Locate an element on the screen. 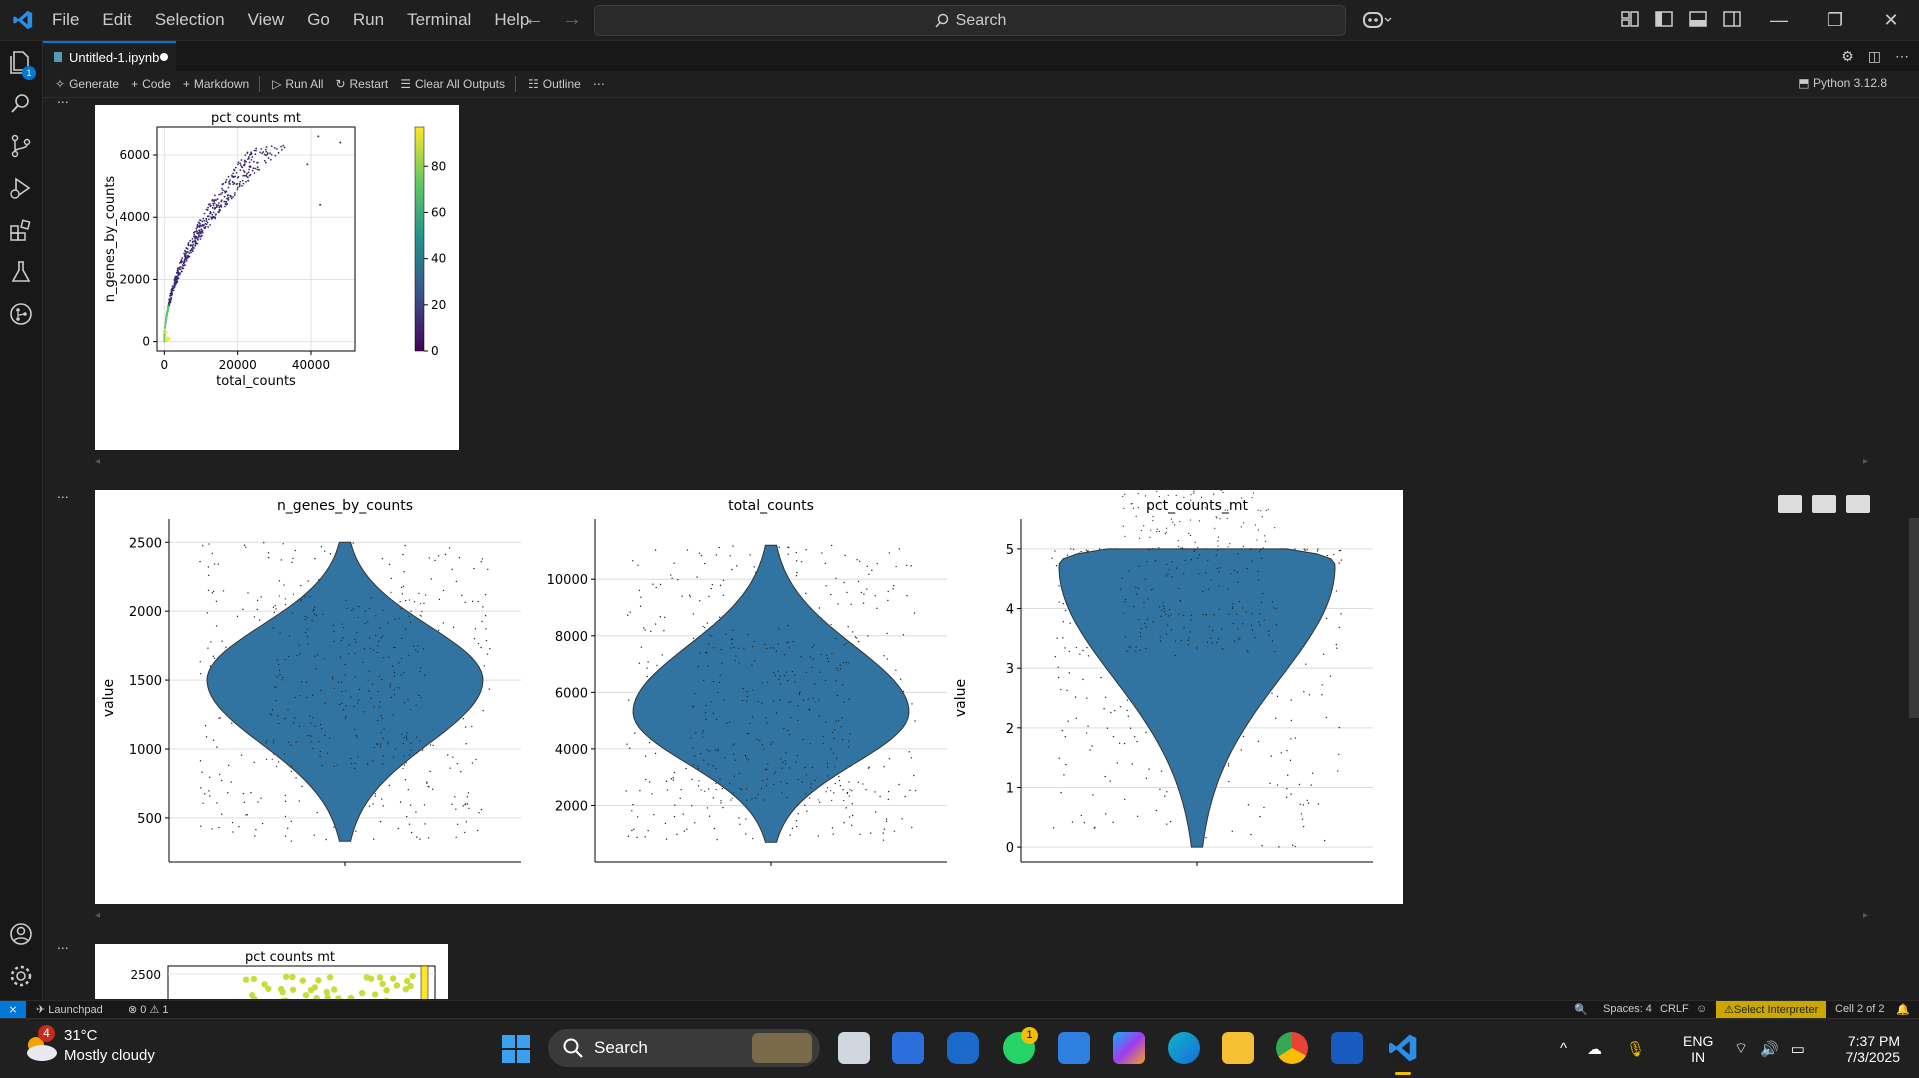 Image resolution: width=1919 pixels, height=1078 pixels. minimize-icon: — is located at coordinates (1779, 19).